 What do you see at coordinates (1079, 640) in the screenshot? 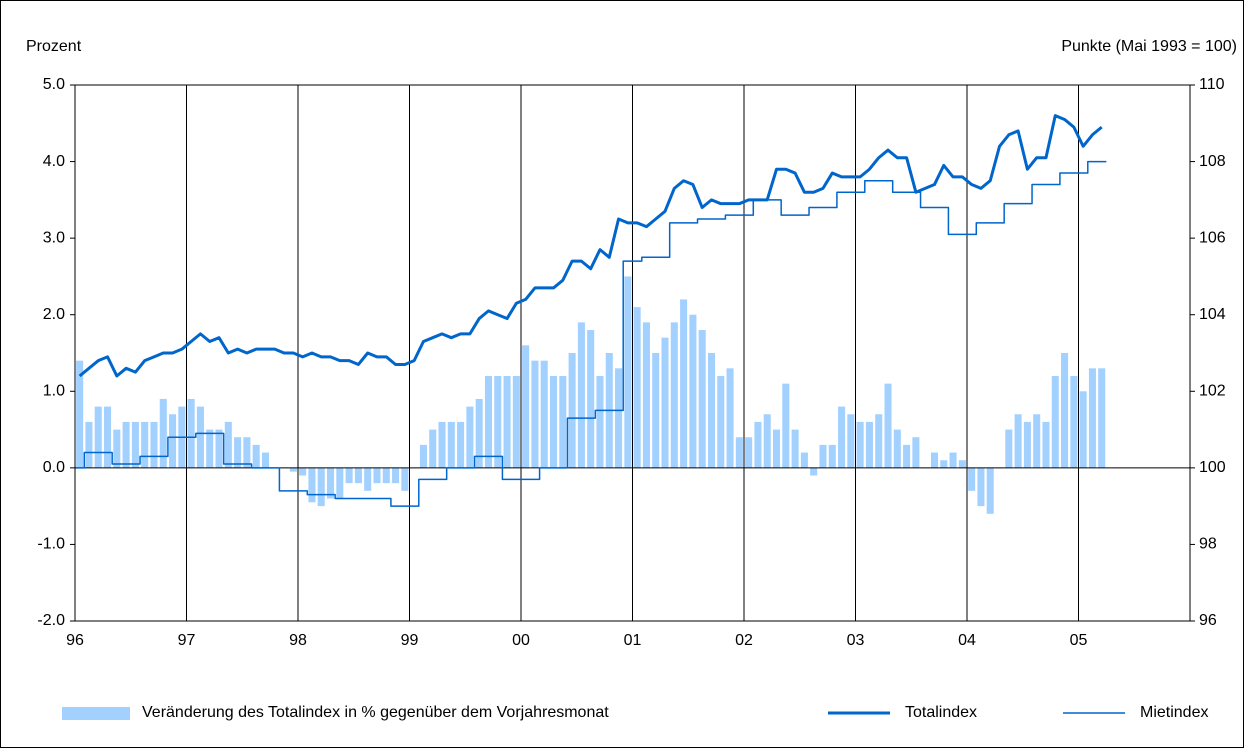
I see `x-tick-label: 05` at bounding box center [1079, 640].